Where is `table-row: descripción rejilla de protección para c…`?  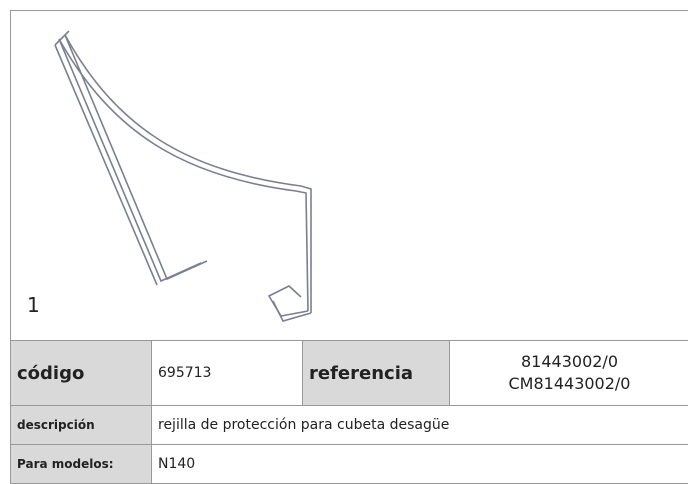
table-row: descripción rejilla de protección para c… is located at coordinates (349, 425).